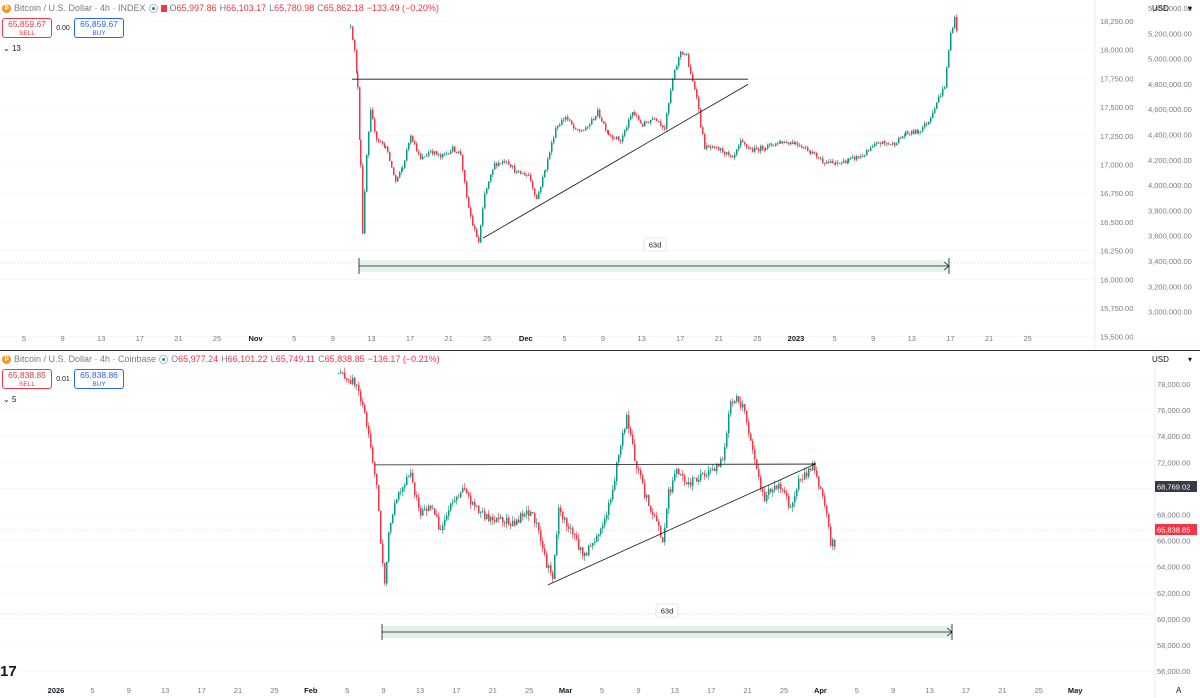 The height and width of the screenshot is (698, 1200). Describe the element at coordinates (1189, 359) in the screenshot. I see `chevron-down-icon: ▾` at that location.